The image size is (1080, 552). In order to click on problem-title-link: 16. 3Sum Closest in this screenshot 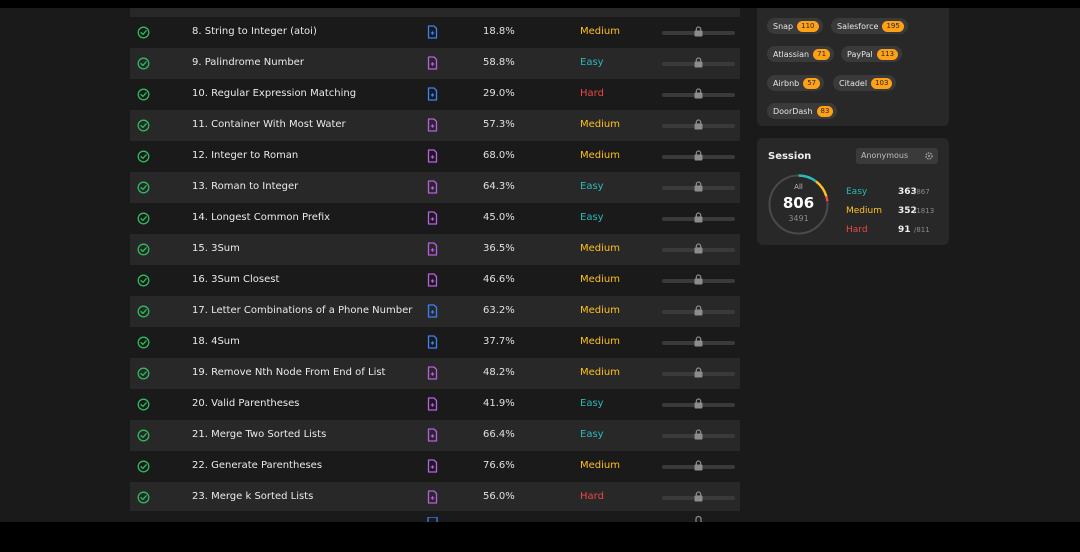, I will do `click(236, 279)`.